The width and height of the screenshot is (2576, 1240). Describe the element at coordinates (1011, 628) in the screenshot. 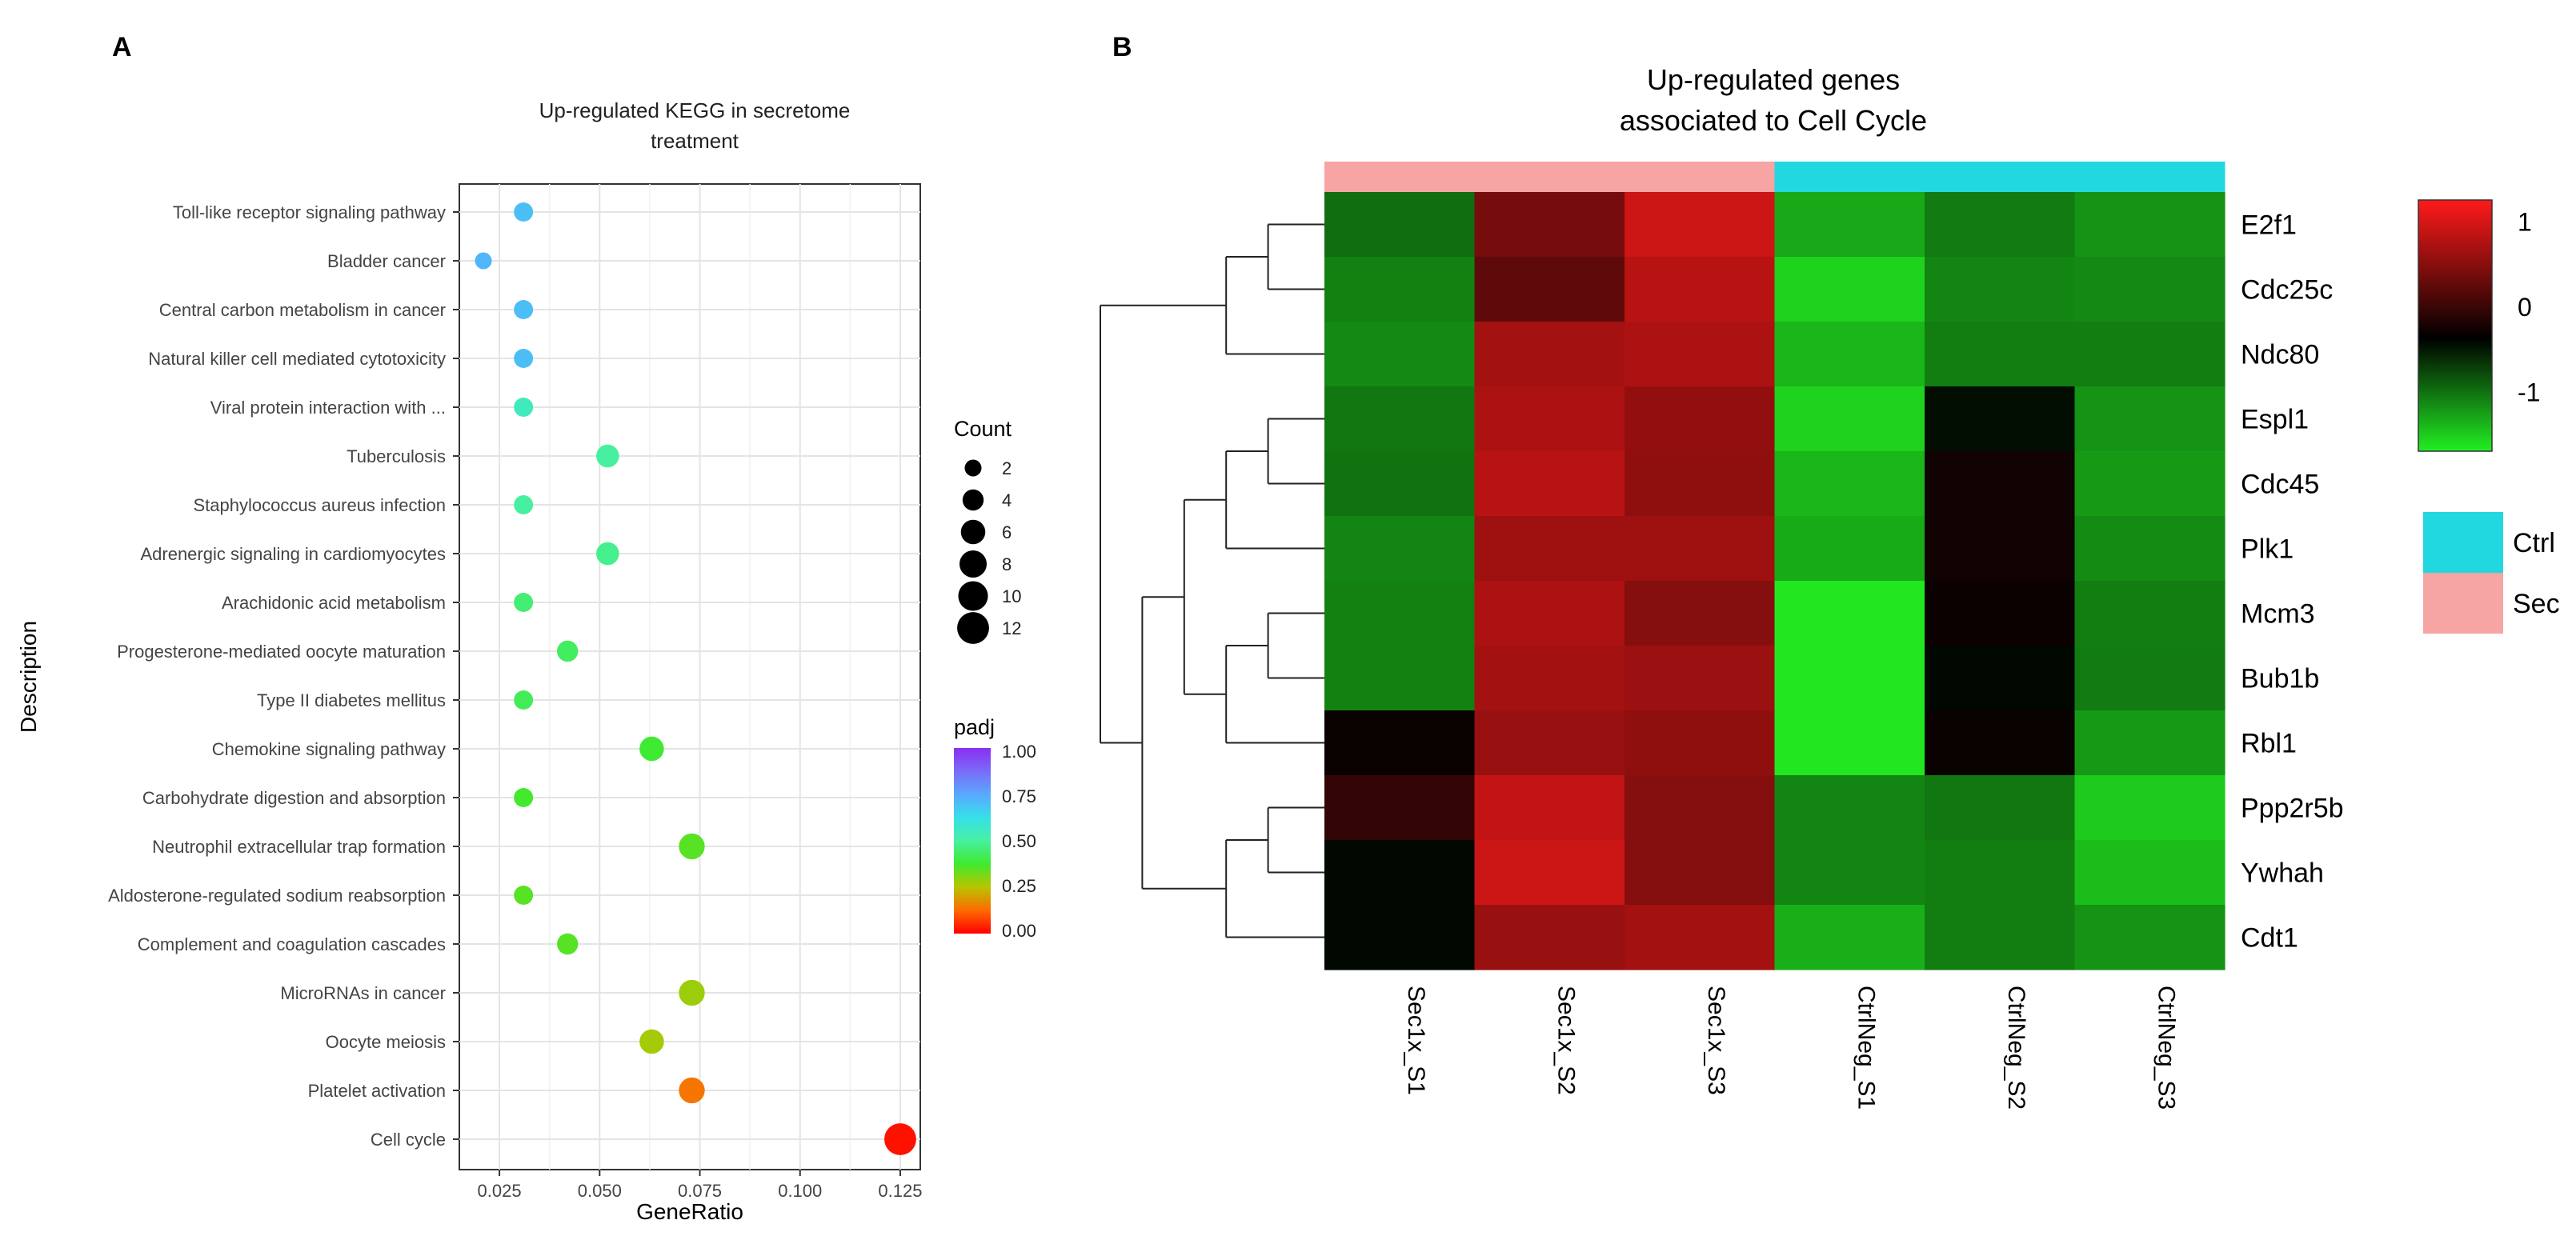

I see `count-legend-label: 12` at that location.